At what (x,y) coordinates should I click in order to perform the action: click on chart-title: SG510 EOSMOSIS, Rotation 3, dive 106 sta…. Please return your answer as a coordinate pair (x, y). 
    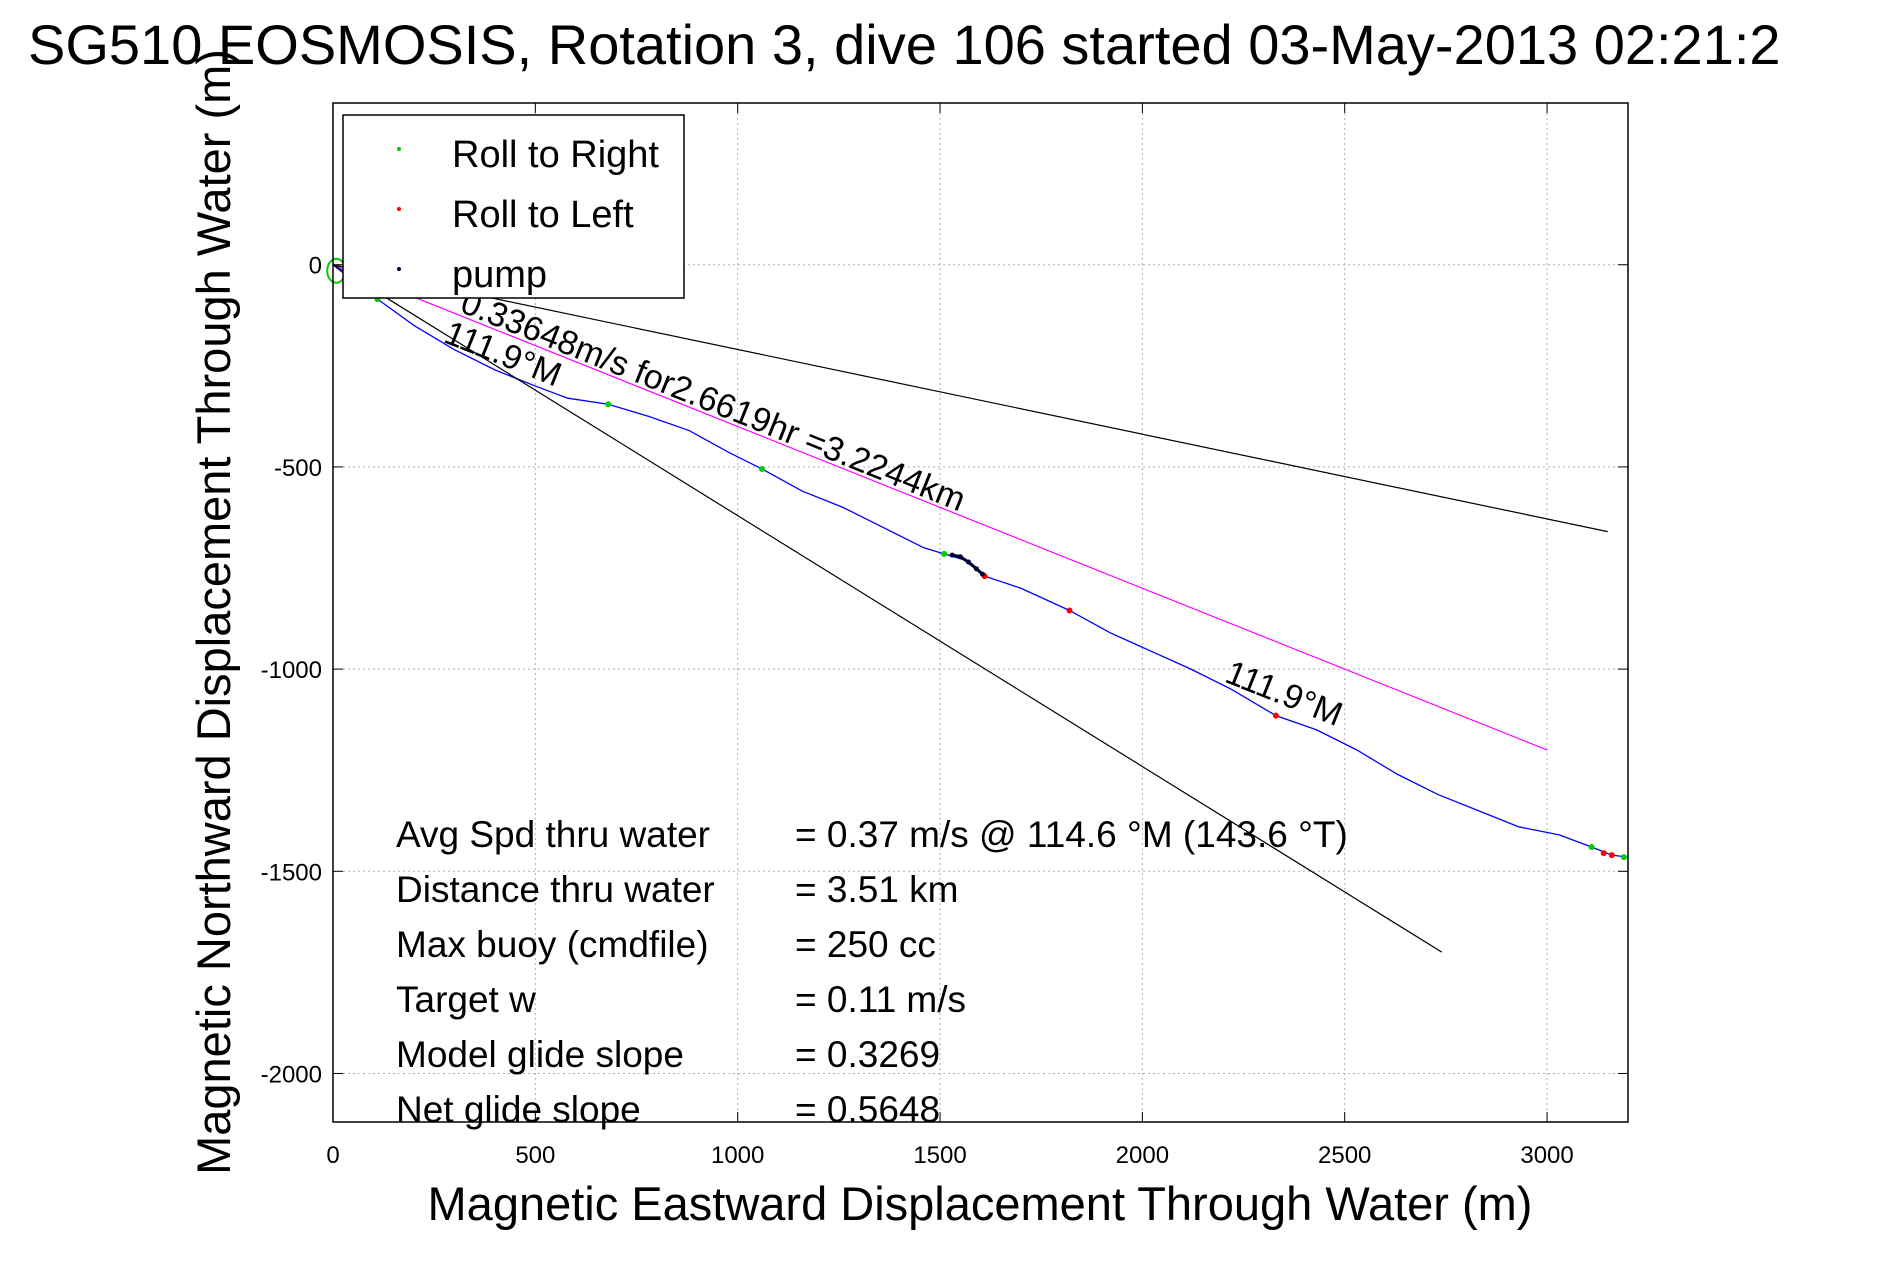
    Looking at the image, I should click on (904, 44).